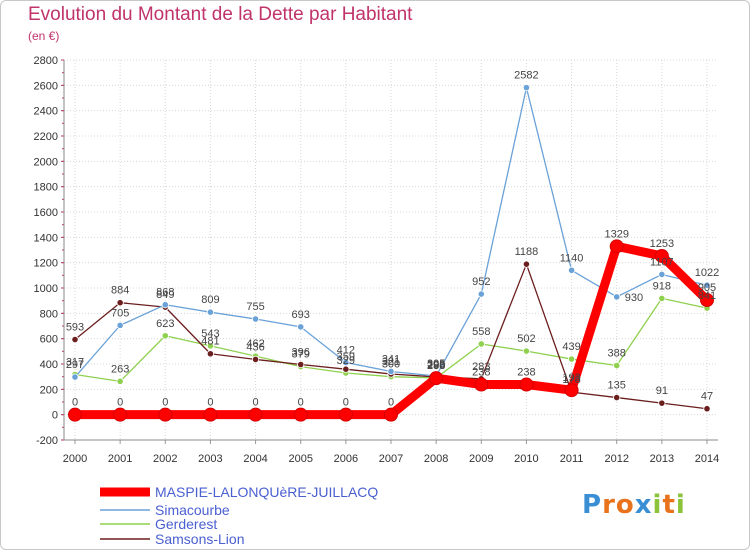 Image resolution: width=750 pixels, height=550 pixels. Describe the element at coordinates (120, 459) in the screenshot. I see `x-tick-label: 2001` at that location.